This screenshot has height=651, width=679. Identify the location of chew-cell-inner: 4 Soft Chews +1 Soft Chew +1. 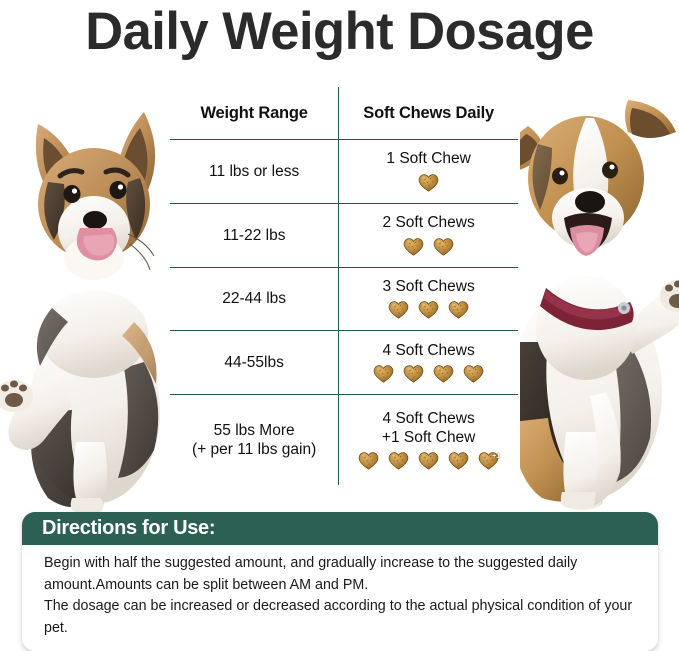
(428, 440).